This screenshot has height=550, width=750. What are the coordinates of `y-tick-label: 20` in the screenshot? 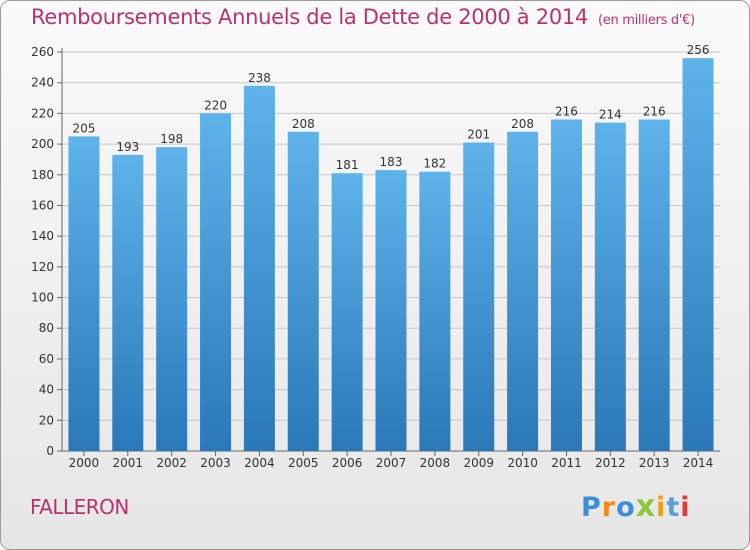 It's located at (46, 420).